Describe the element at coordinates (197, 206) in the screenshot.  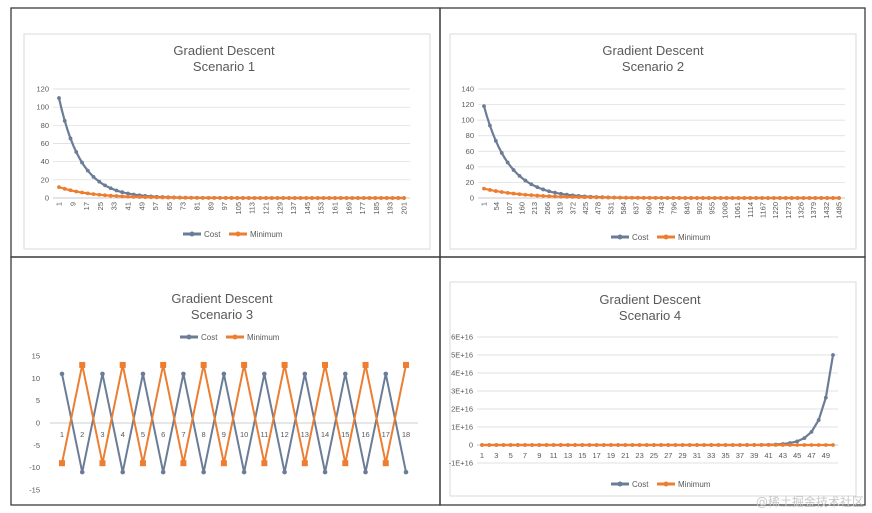
I see `x-tick-label: 81` at that location.